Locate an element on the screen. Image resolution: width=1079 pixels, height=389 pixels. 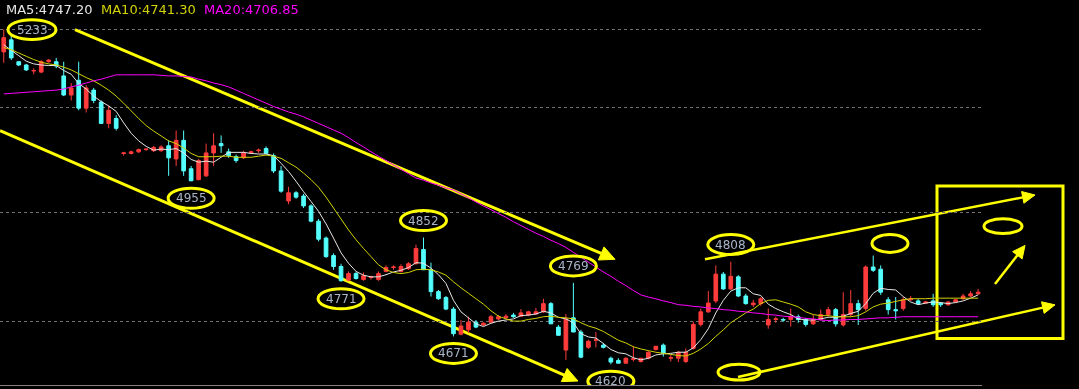
annotation: 4769 is located at coordinates (573, 266).